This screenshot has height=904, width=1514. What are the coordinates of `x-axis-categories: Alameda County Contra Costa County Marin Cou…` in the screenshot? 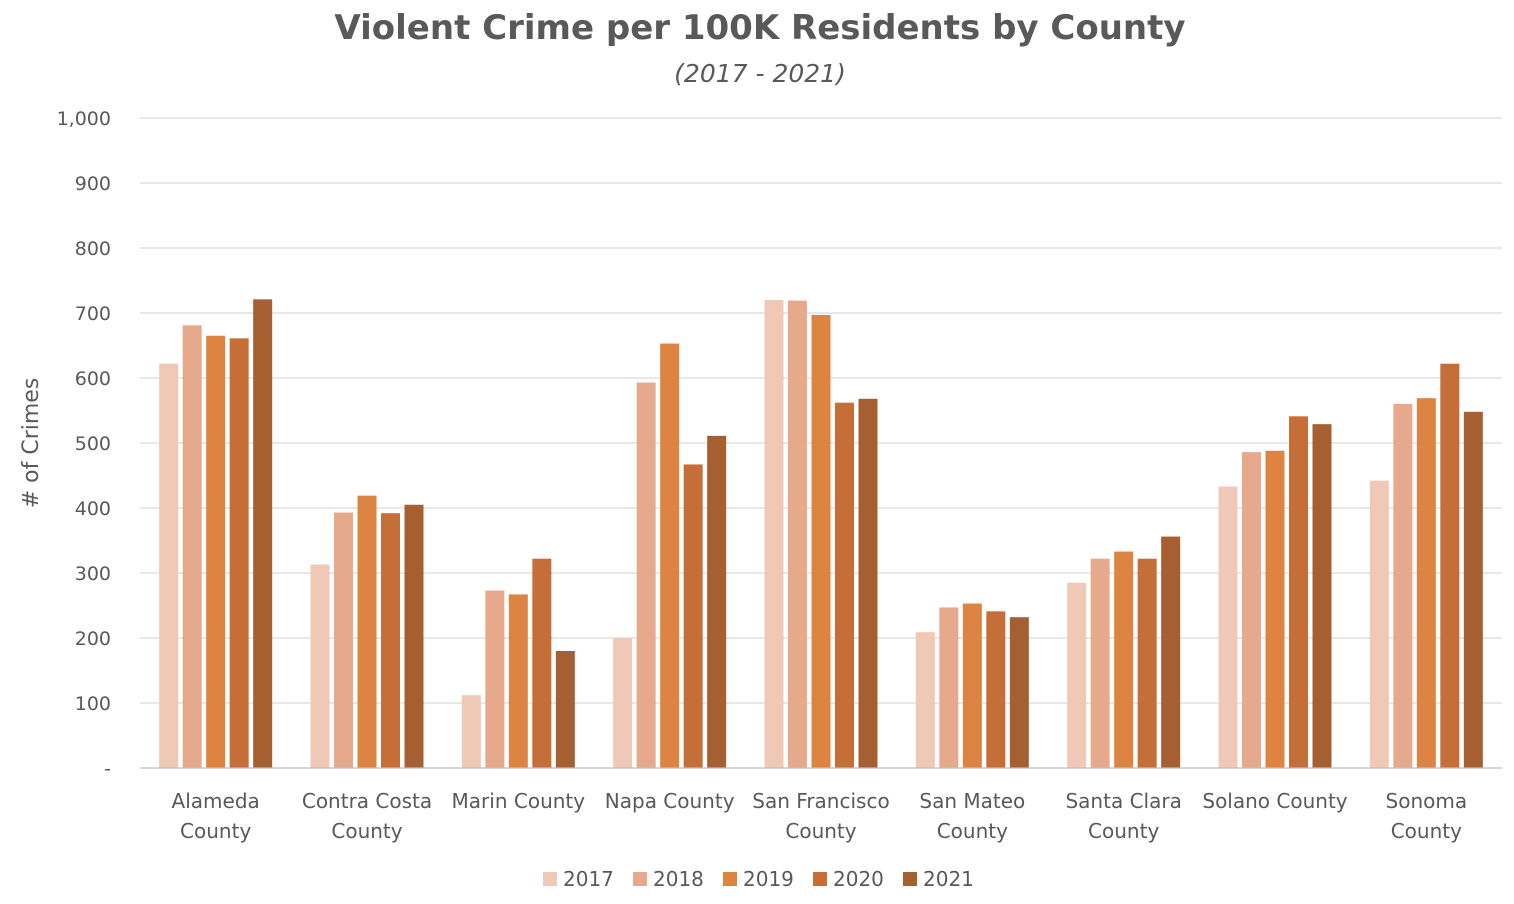 It's located at (820, 816).